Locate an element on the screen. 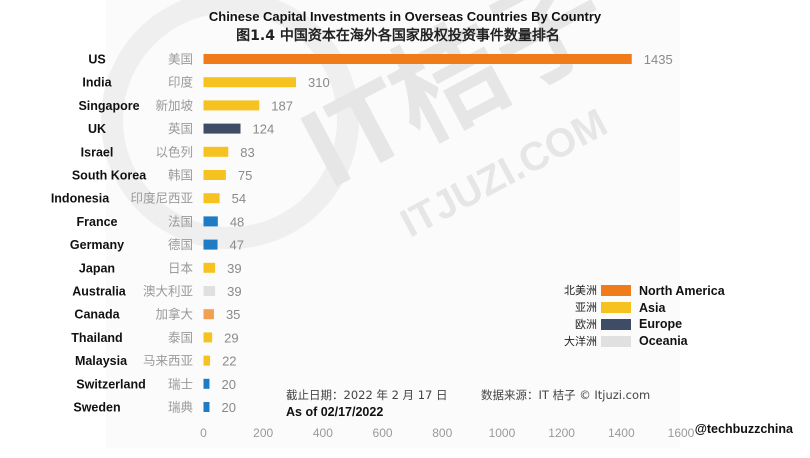  bar-indonesia is located at coordinates (211, 198).